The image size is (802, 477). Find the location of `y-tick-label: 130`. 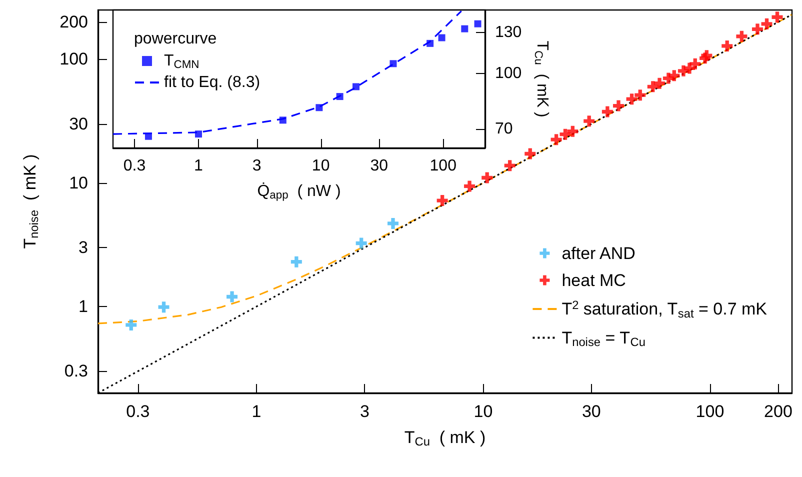

y-tick-label: 130 is located at coordinates (508, 32).